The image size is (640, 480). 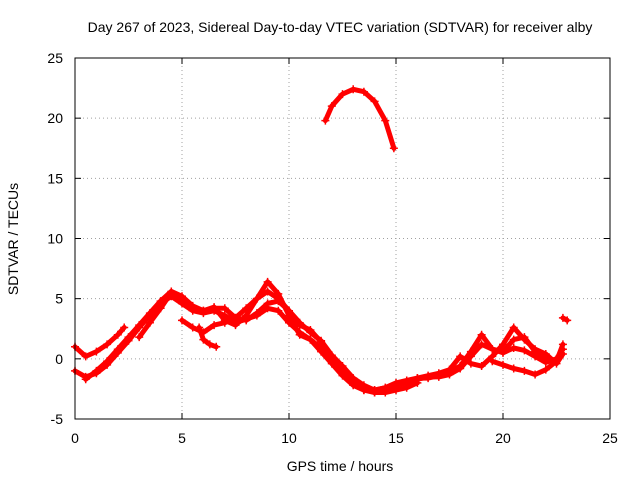 What do you see at coordinates (55, 58) in the screenshot?
I see `y-tick-label: 25` at bounding box center [55, 58].